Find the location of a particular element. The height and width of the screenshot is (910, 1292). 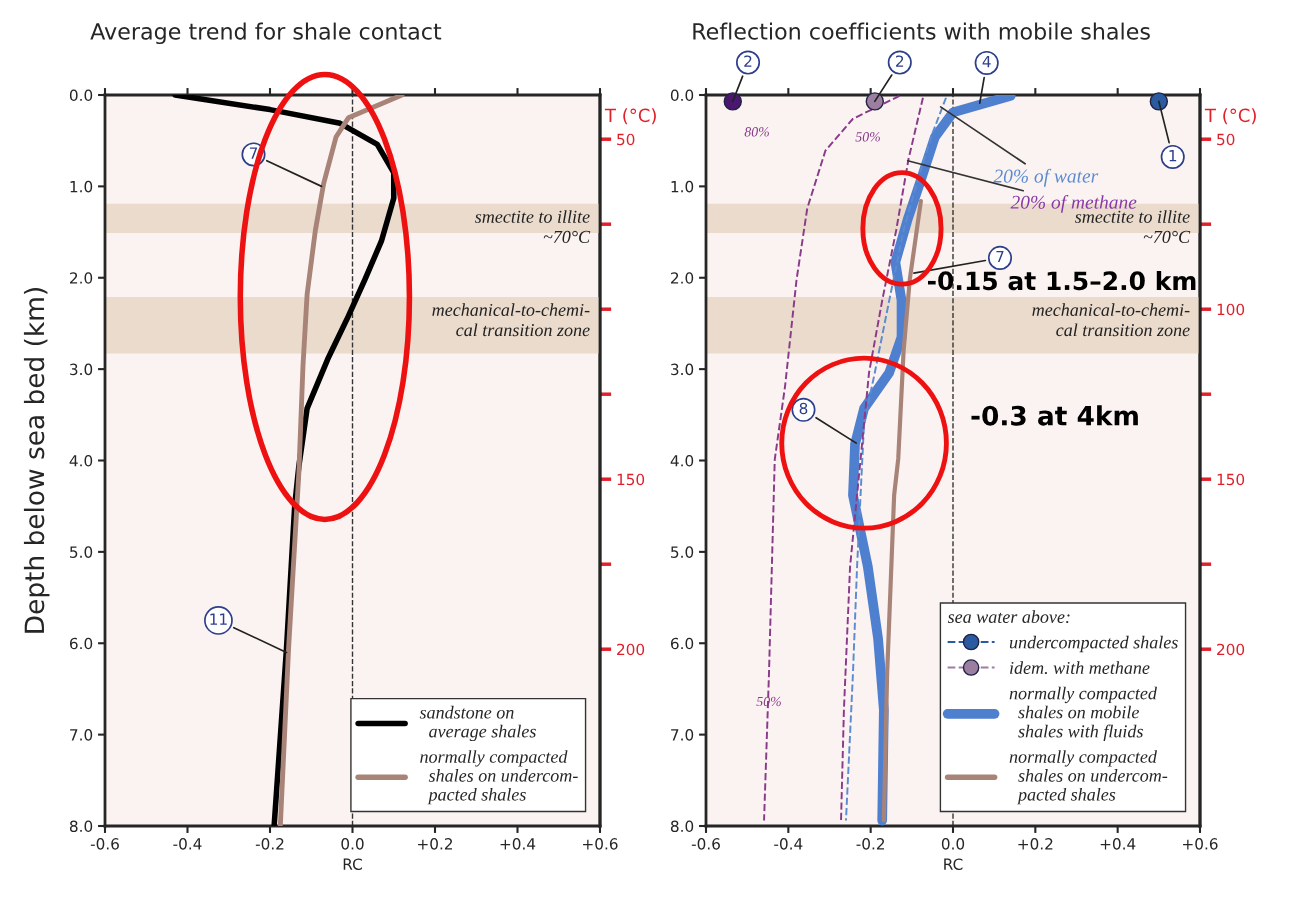

legend-title: sea water above: is located at coordinates (1008, 617).